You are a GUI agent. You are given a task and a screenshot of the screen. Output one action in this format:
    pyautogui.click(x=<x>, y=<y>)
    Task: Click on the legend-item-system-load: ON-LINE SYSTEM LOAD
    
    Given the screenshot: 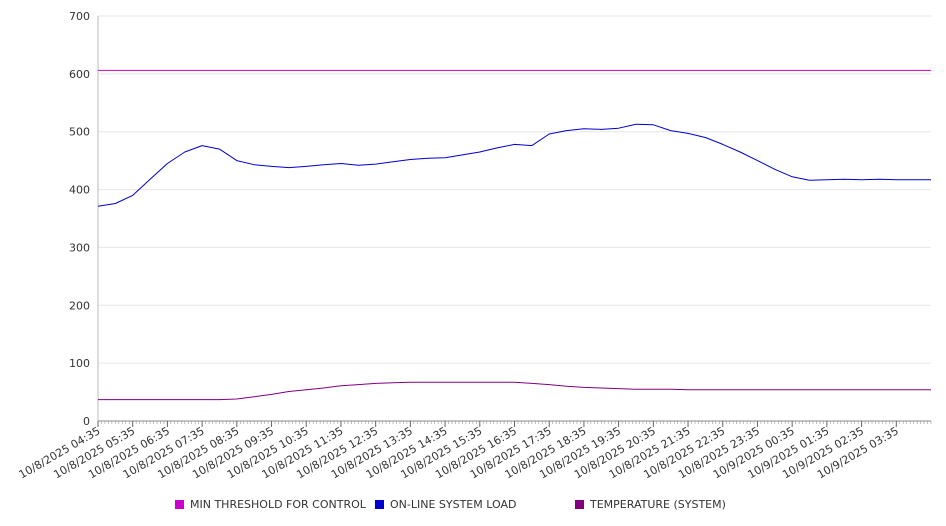 What is the action you would take?
    pyautogui.click(x=445, y=504)
    